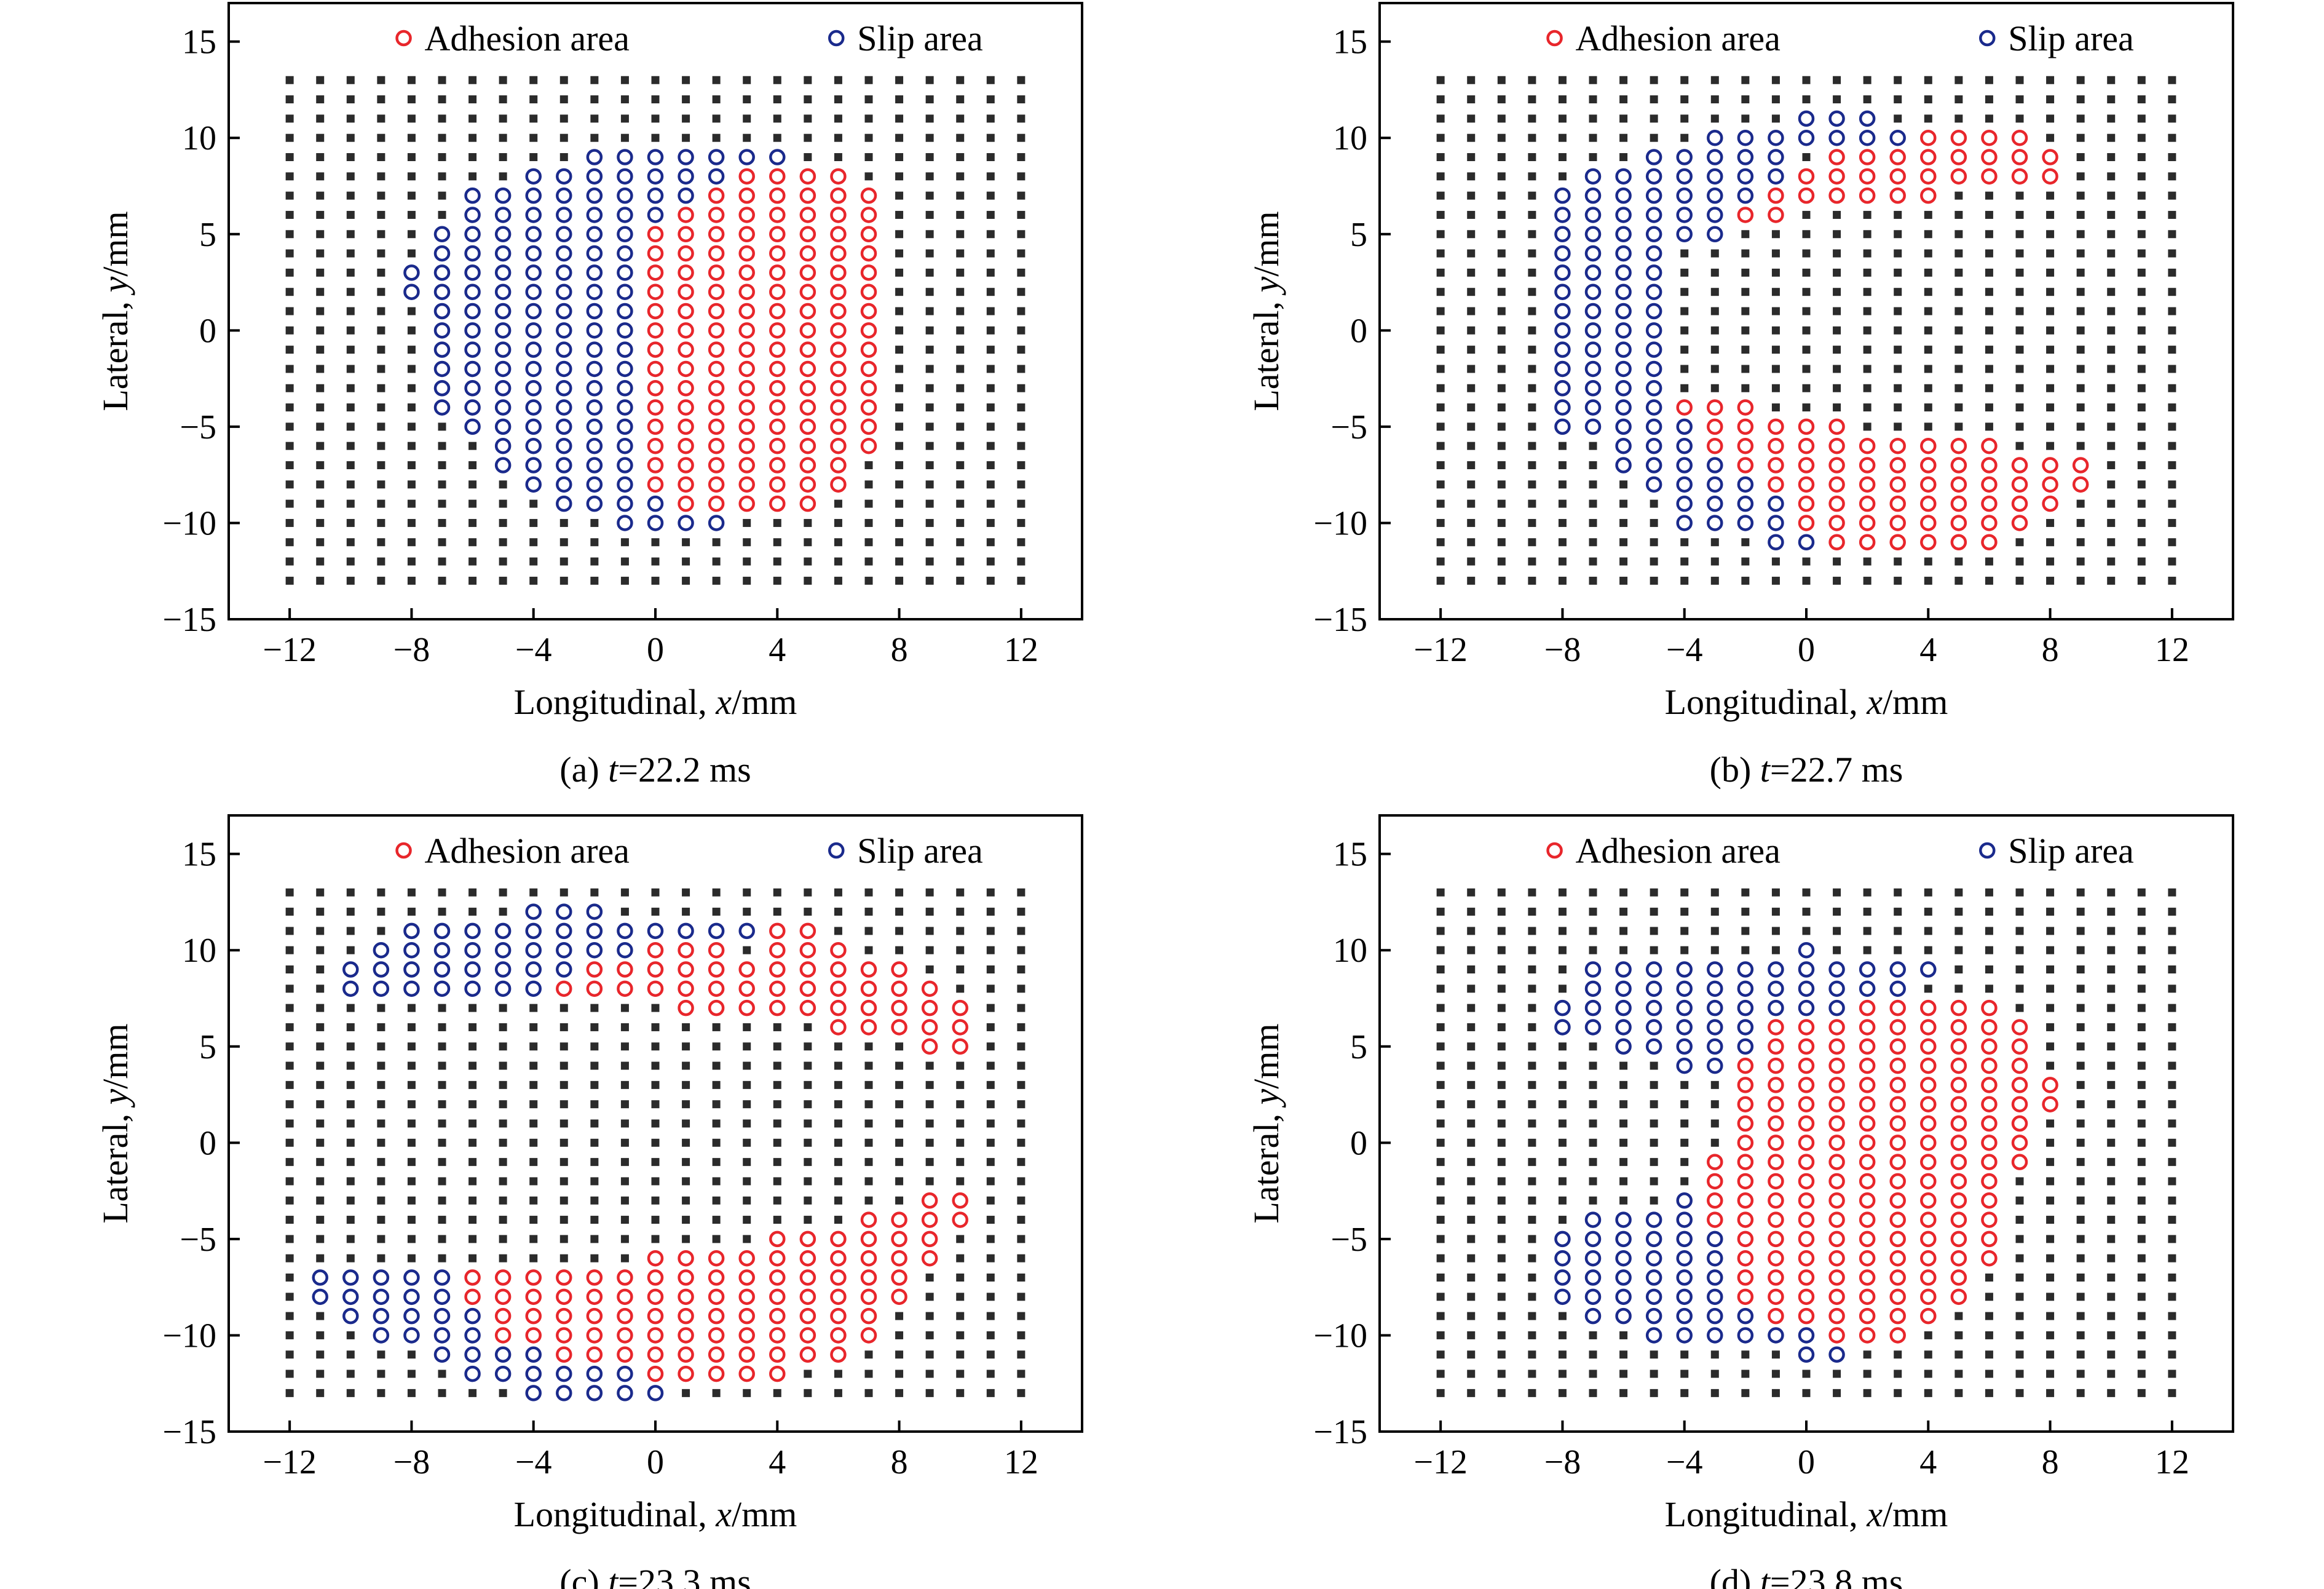 The image size is (2324, 1589). Describe the element at coordinates (199, 855) in the screenshot. I see `y-tick-label: 15` at that location.